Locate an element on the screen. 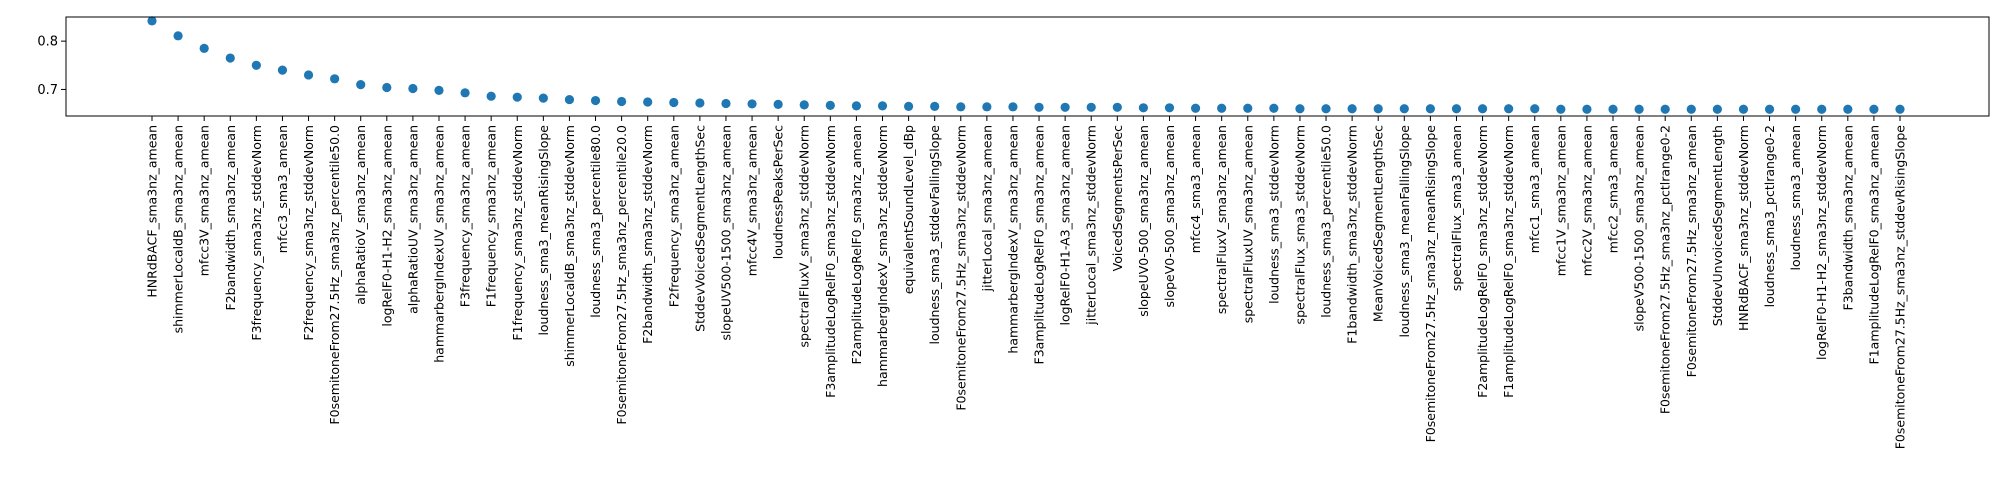 This screenshot has height=504, width=2000. x-tick-label: mfcc4V_sma3nz_amean is located at coordinates (752, 200).